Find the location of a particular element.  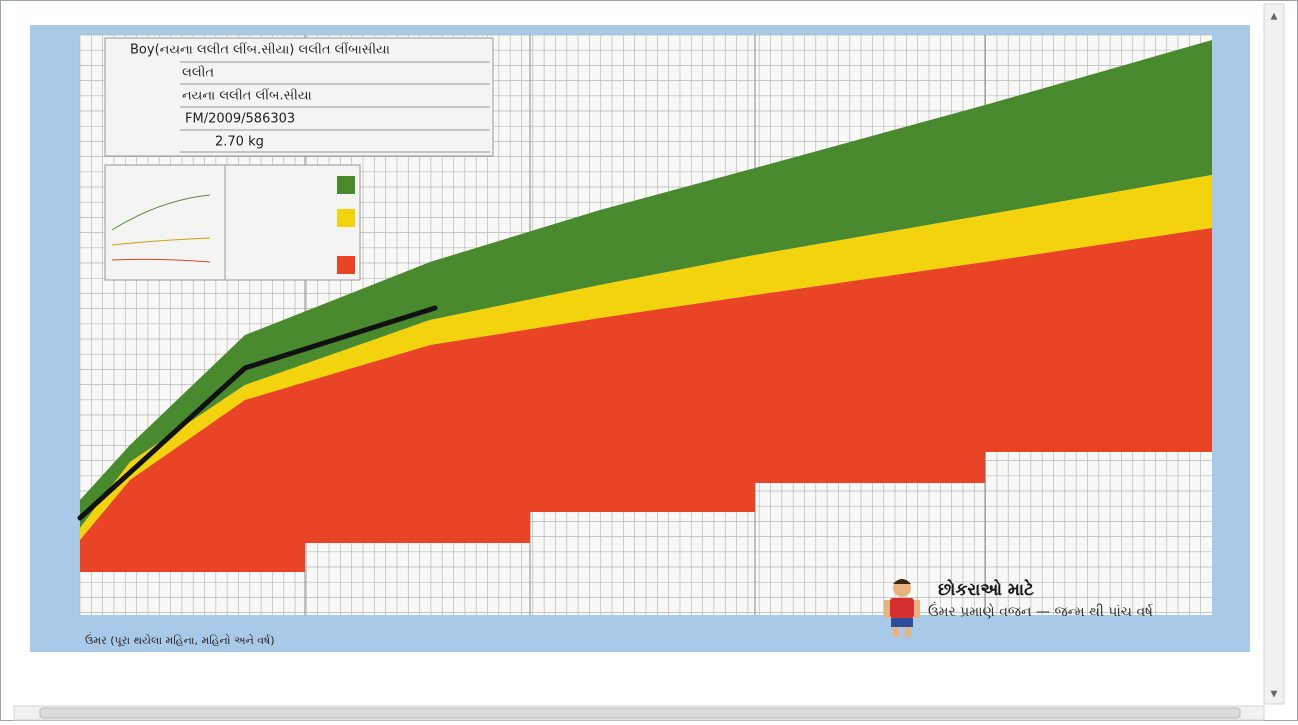

vertical-scrollbar is located at coordinates (1274, 354).